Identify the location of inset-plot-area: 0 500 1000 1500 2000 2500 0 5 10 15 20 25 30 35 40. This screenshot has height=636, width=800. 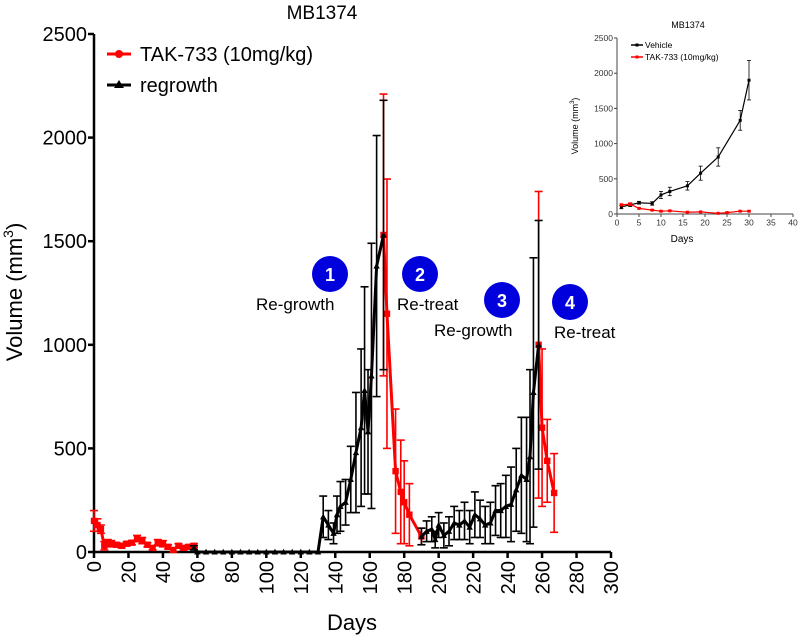
(696, 130).